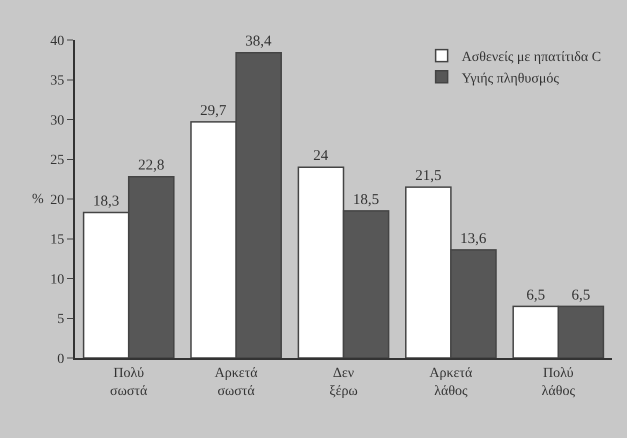  Describe the element at coordinates (57, 120) in the screenshot. I see `y-tick-label: 30` at that location.